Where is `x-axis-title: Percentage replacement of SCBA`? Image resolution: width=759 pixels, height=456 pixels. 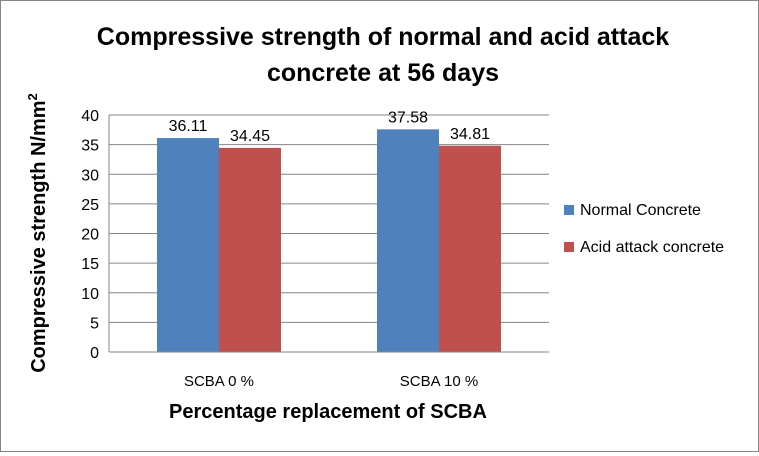 x-axis-title: Percentage replacement of SCBA is located at coordinates (328, 412).